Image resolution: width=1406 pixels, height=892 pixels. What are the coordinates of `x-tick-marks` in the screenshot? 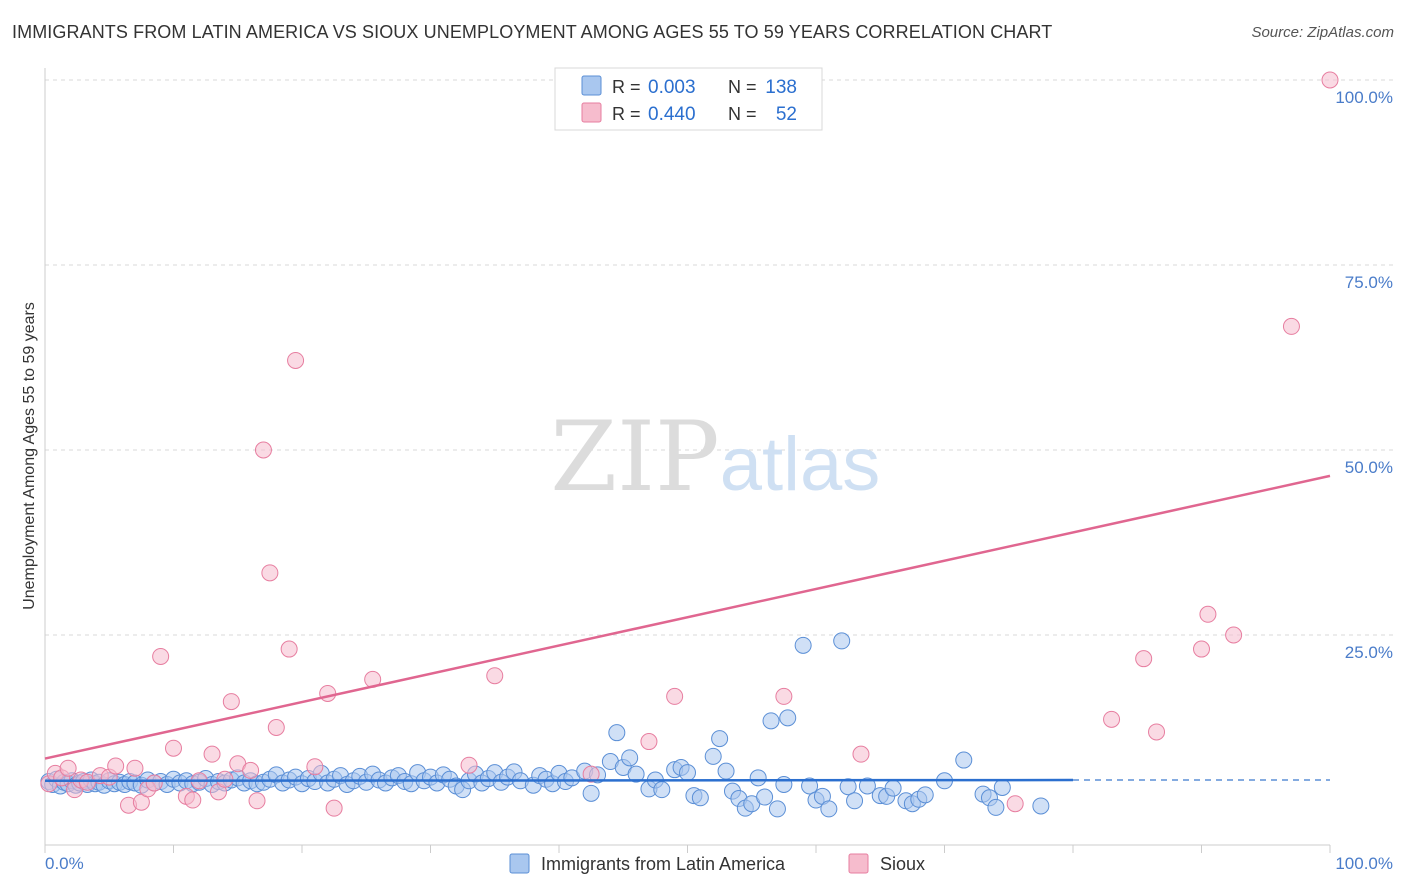 It's located at (687, 849).